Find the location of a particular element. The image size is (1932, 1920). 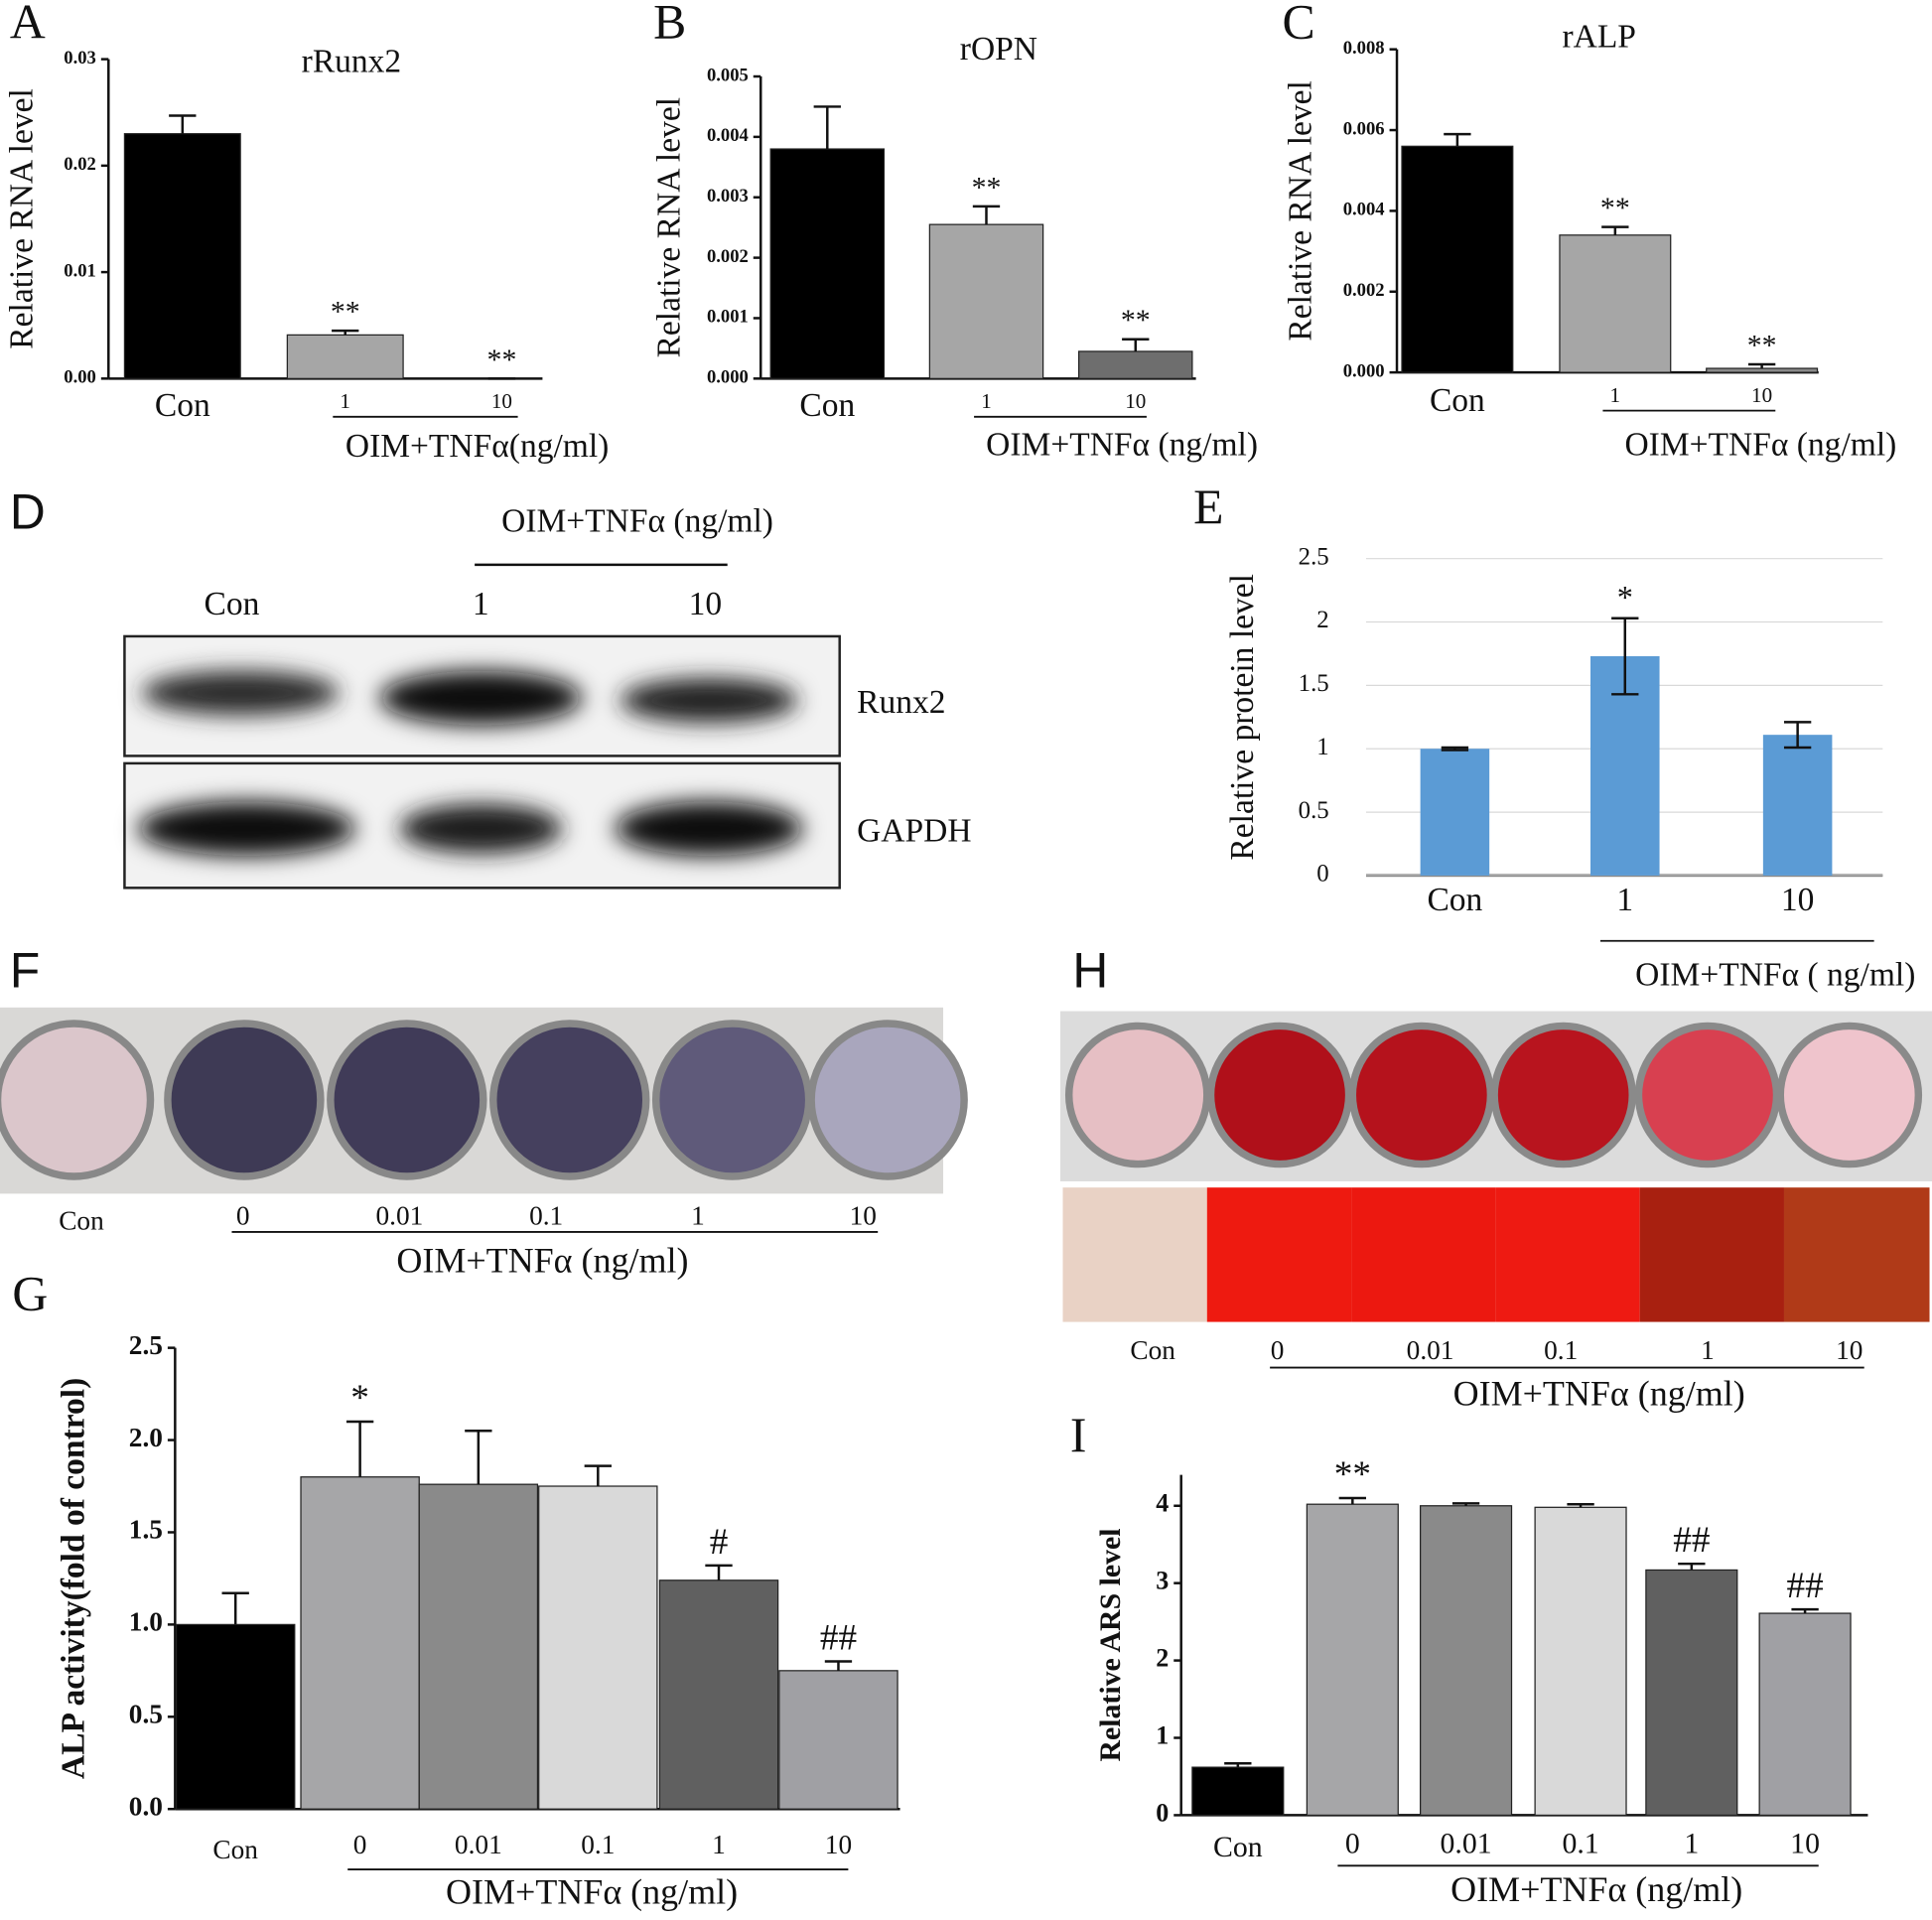

y-tick-label: 0.001 is located at coordinates (728, 317).